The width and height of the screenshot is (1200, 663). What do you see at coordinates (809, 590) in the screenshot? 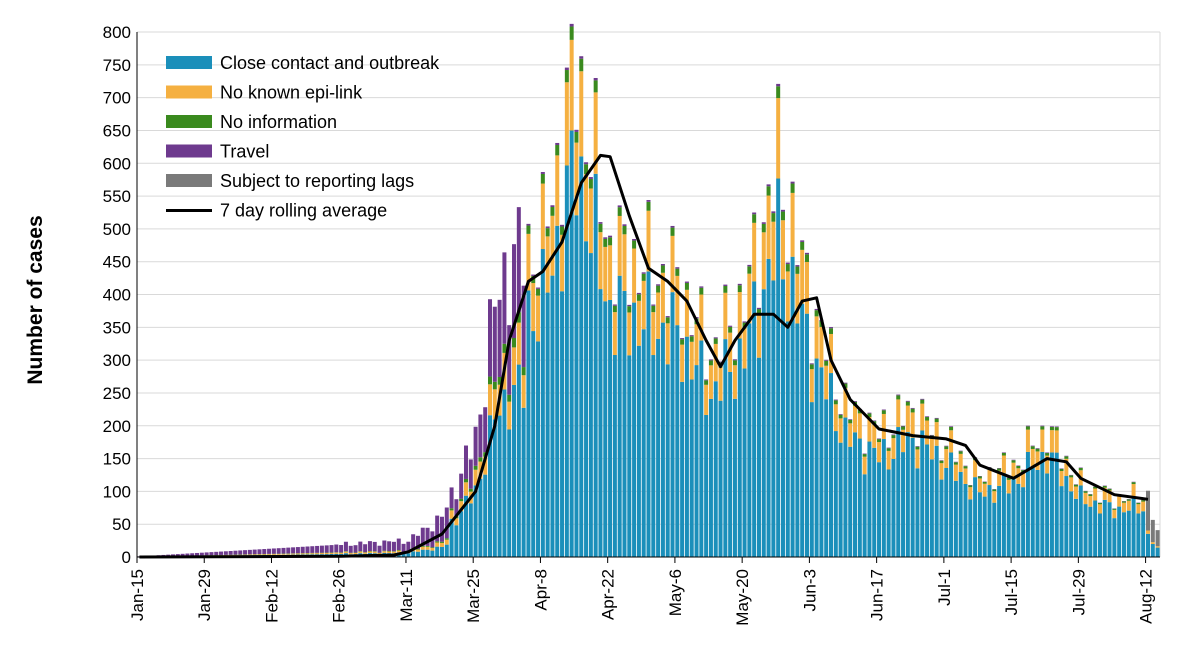
I see `x-tick-label: Jun-3` at bounding box center [809, 590].